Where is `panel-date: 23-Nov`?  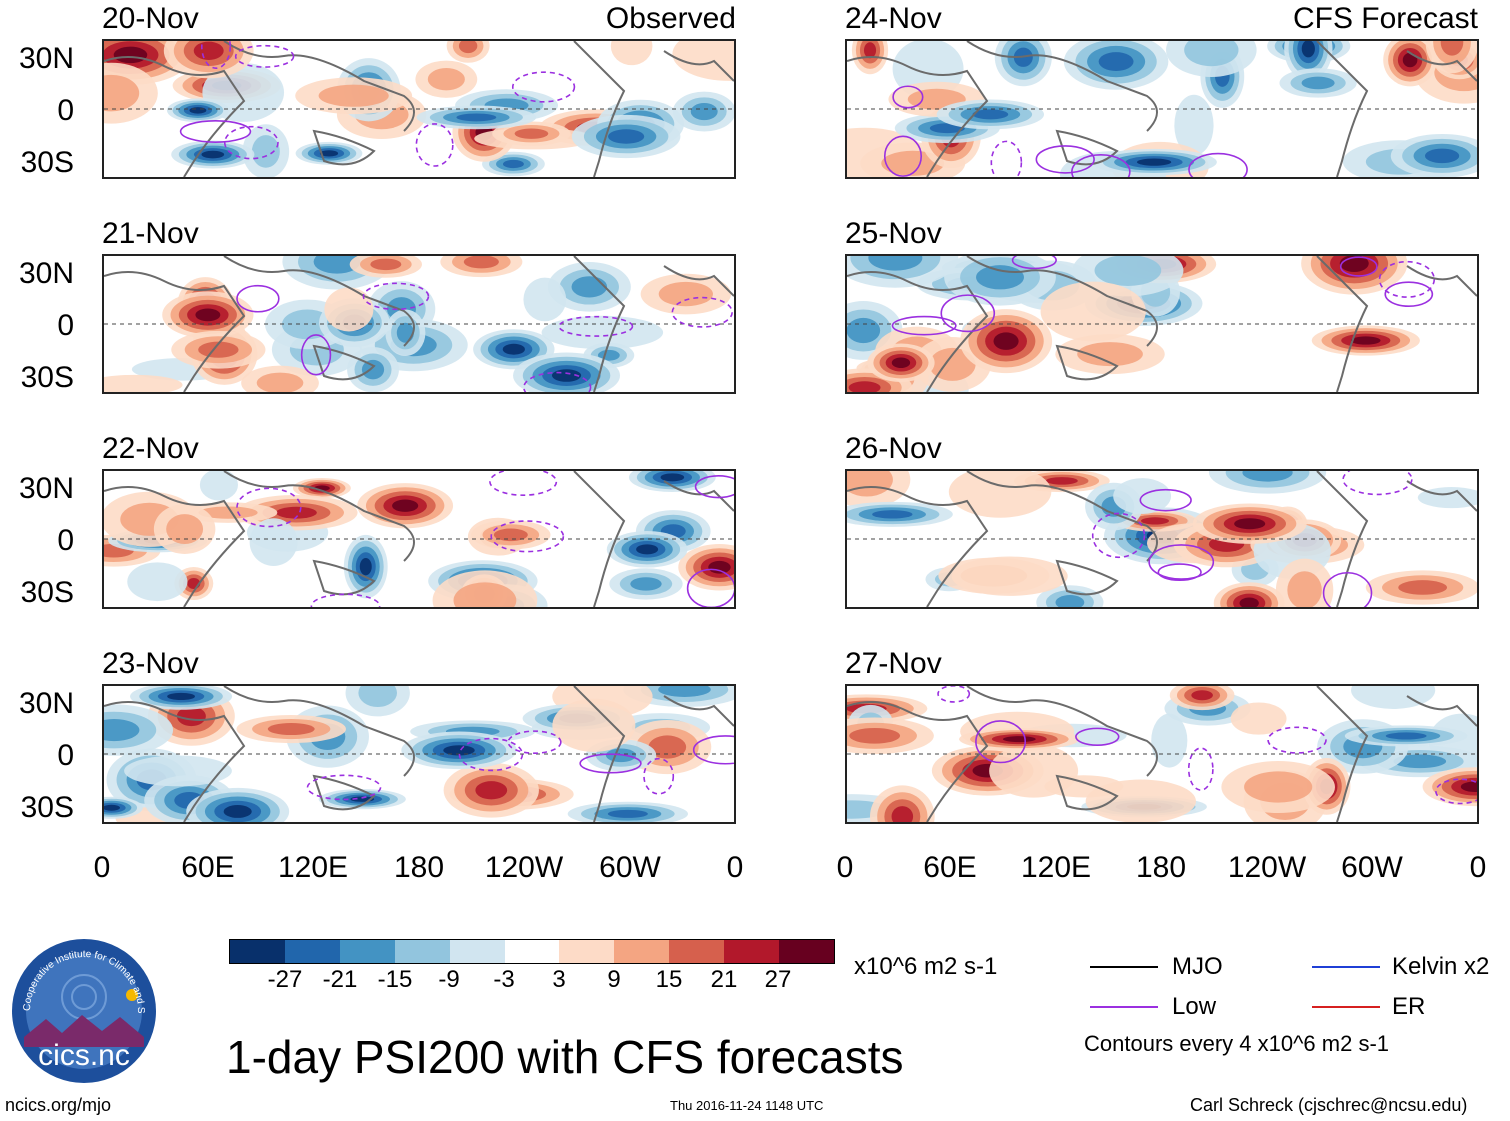
panel-date: 23-Nov is located at coordinates (150, 663).